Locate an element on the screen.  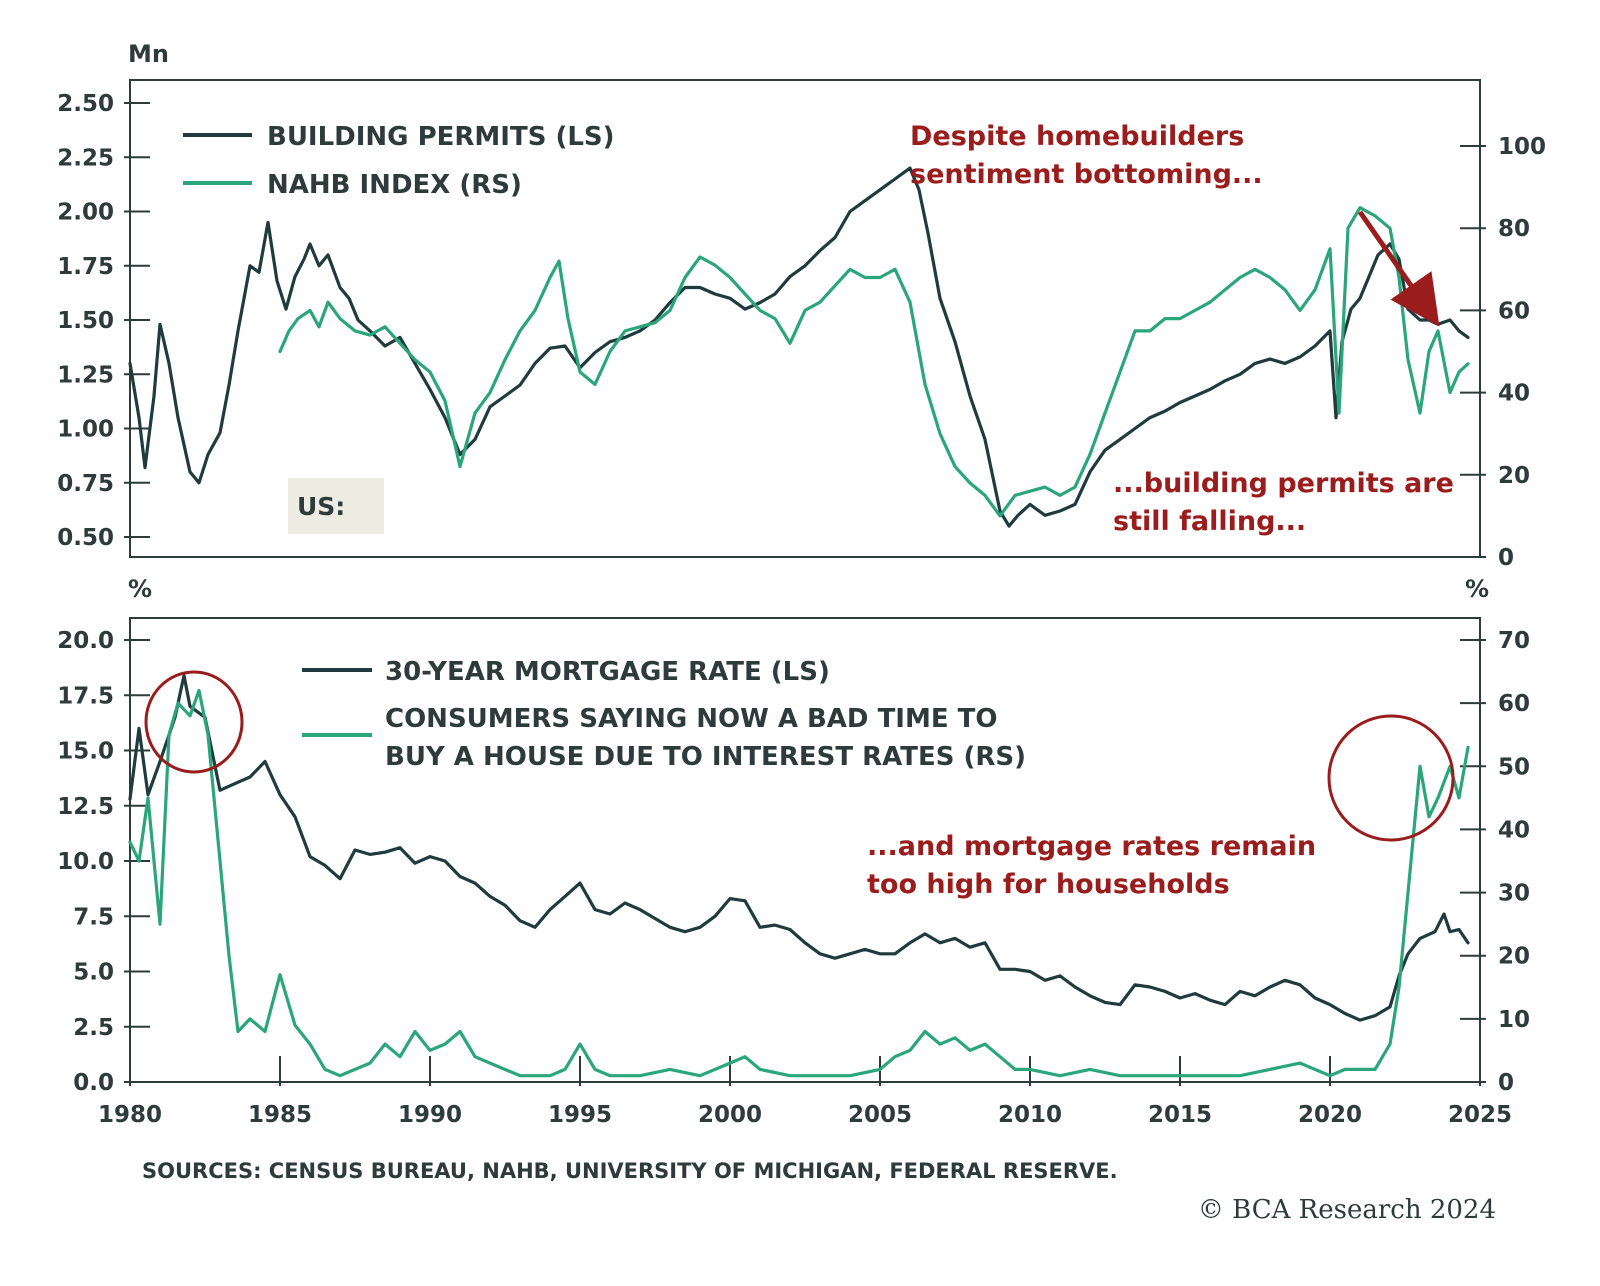
copyright-note: © BCA Research 2024 is located at coordinates (1347, 1210).